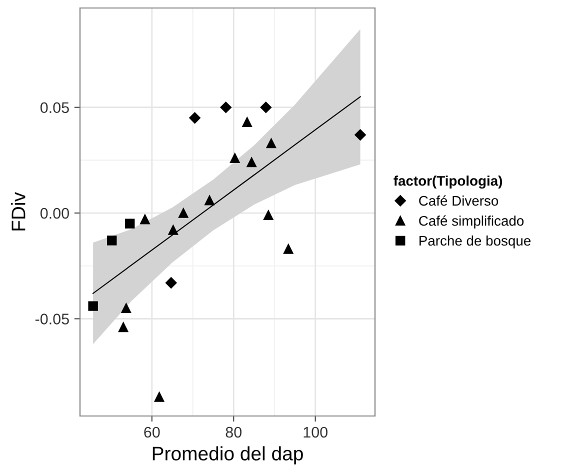  What do you see at coordinates (54, 213) in the screenshot?
I see `y-tick-label: 0.00` at bounding box center [54, 213].